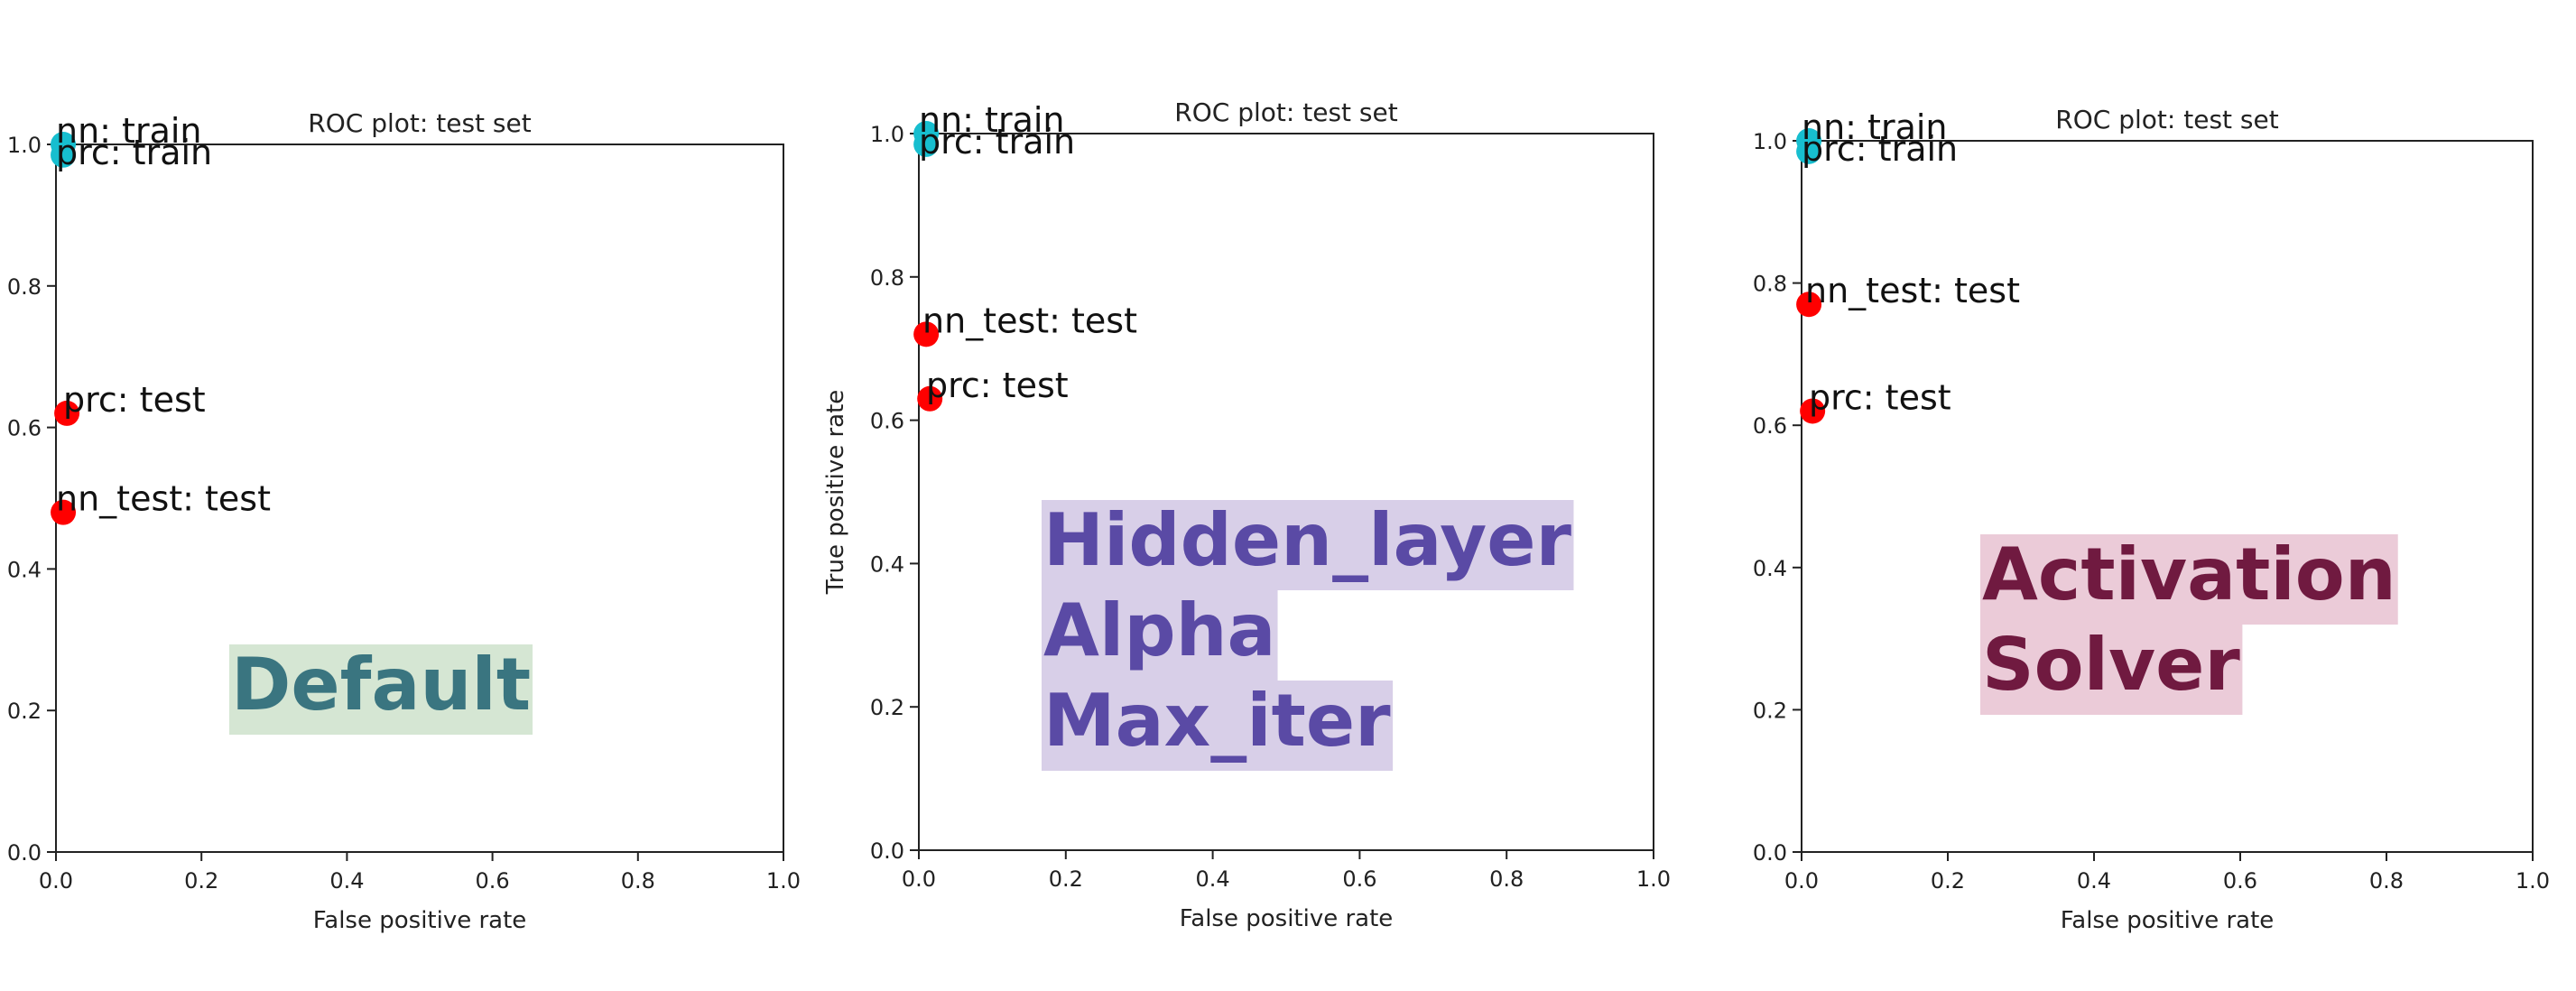 The height and width of the screenshot is (991, 2576). I want to click on overlay-label: Default, so click(381, 685).